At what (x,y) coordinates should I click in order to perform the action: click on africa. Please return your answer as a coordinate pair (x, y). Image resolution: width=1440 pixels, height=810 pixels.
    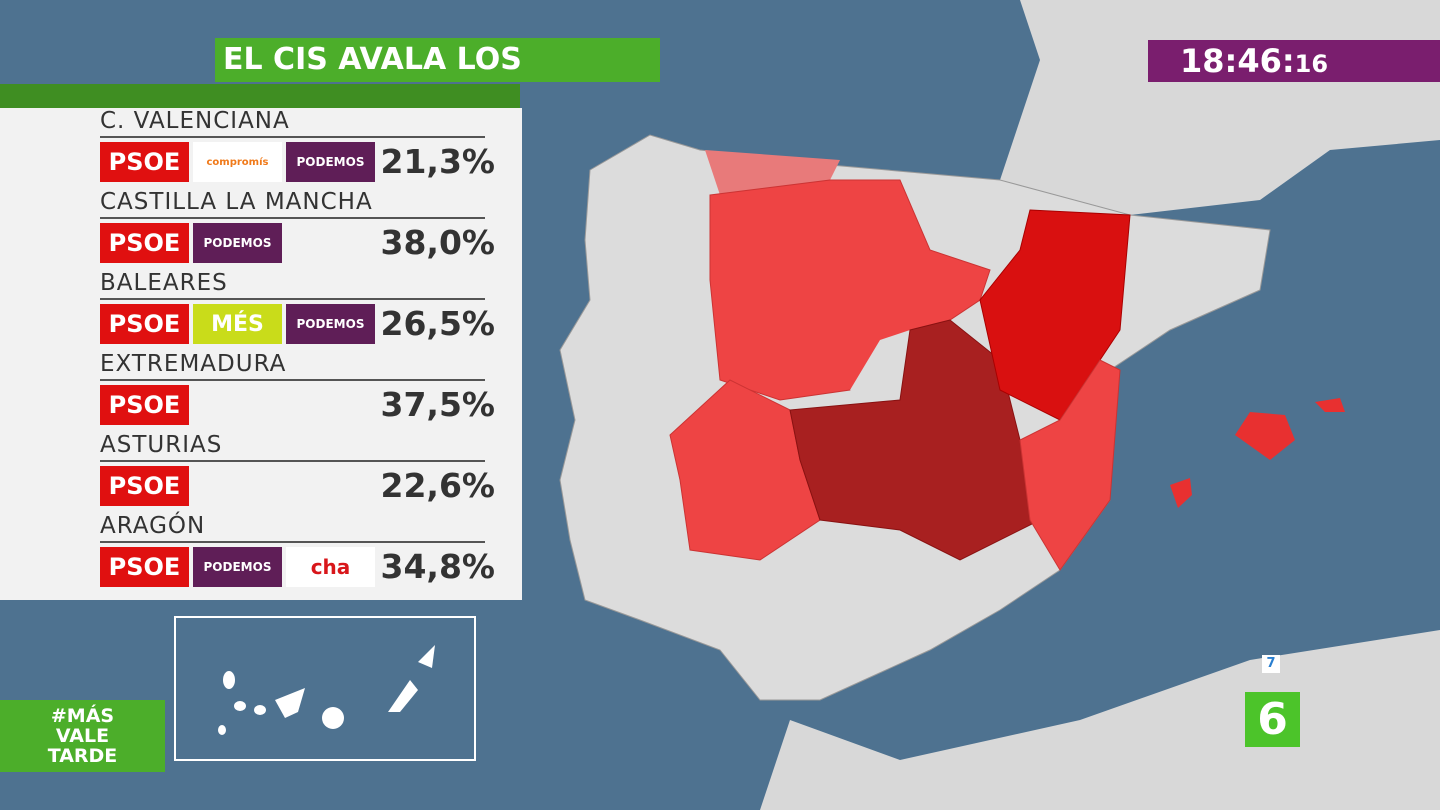
    Looking at the image, I should click on (1100, 720).